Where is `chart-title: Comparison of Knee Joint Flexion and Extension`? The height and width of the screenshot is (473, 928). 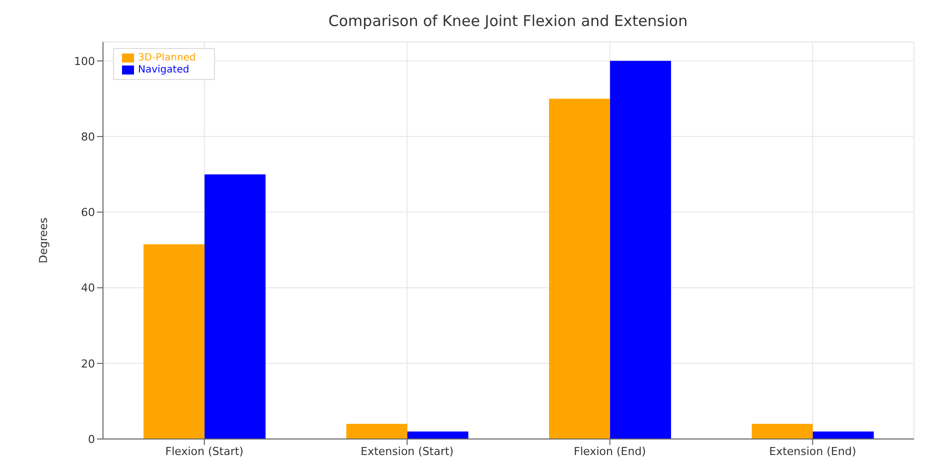
chart-title: Comparison of Knee Joint Flexion and Extension is located at coordinates (508, 21).